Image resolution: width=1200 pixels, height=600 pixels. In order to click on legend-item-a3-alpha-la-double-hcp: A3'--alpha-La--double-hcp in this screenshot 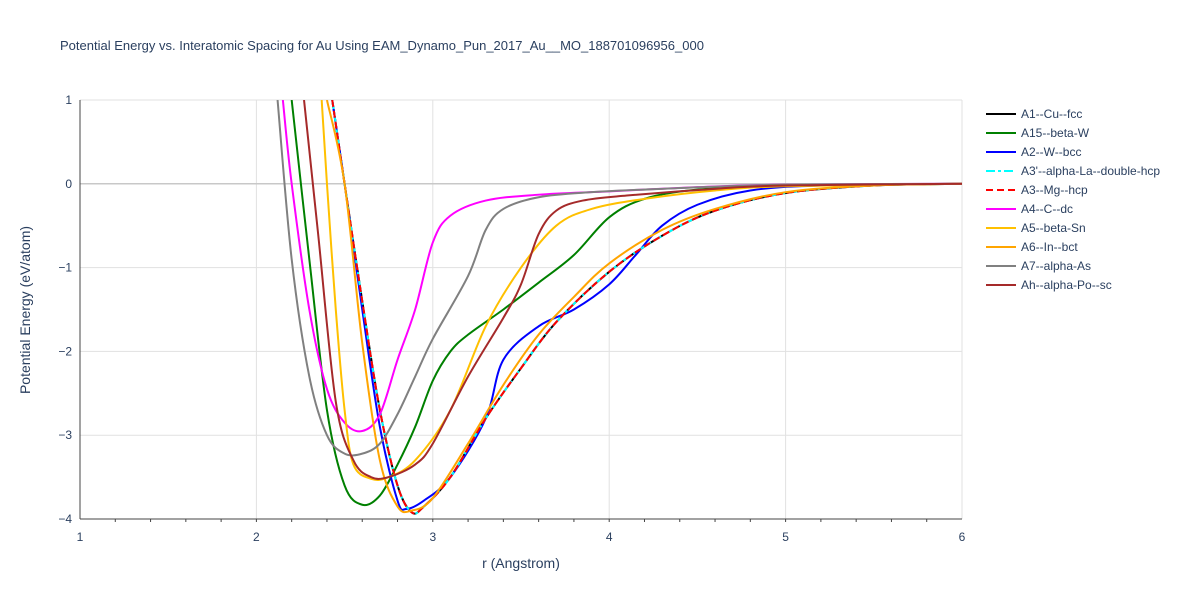, I will do `click(1073, 171)`.